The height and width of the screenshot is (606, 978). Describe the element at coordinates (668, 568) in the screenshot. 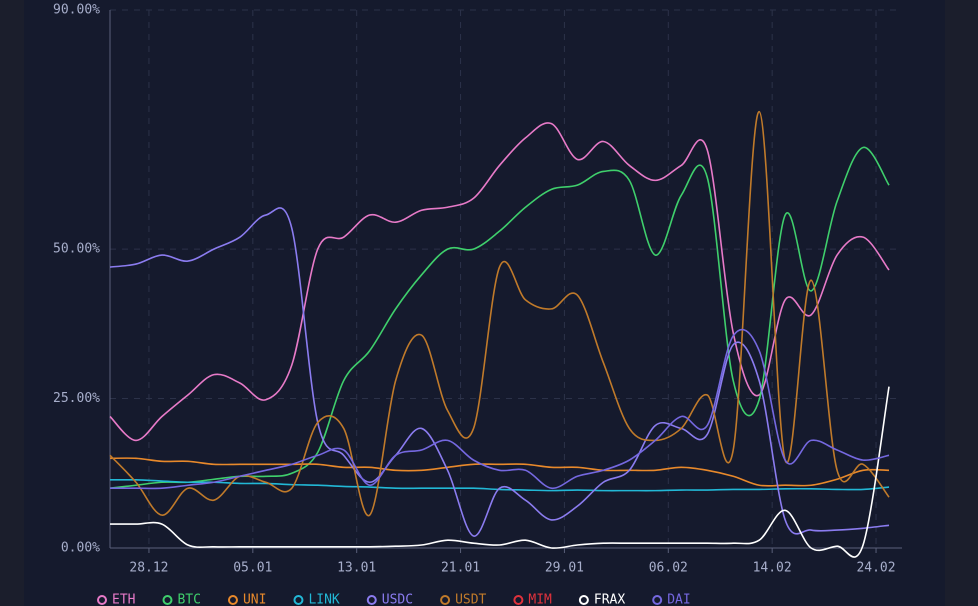

I see `x-tick-label: 06.02` at that location.